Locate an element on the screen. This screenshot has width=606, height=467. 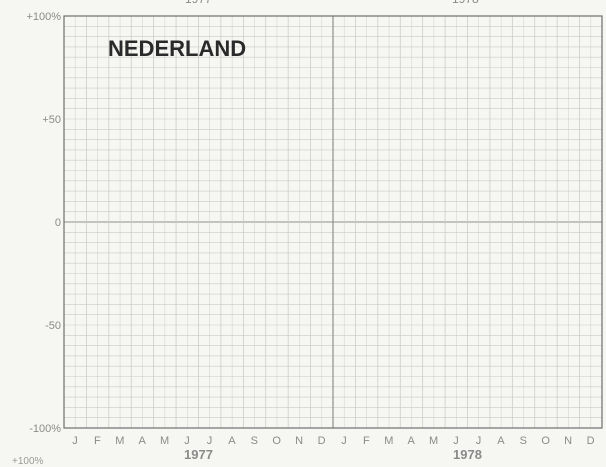
year-label: 1977 is located at coordinates (198, 454).